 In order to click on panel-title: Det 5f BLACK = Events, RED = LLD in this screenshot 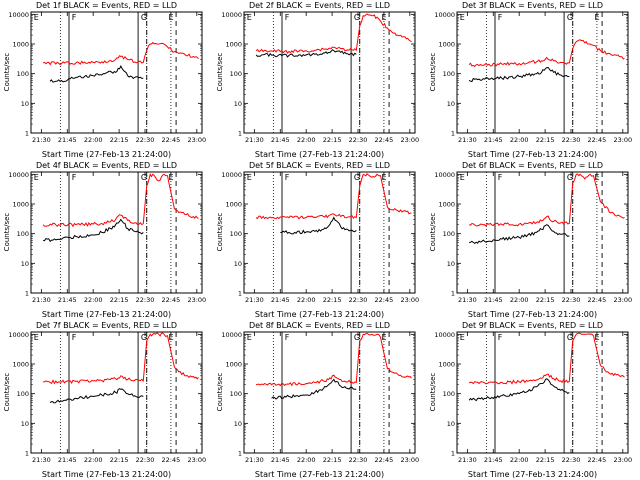, I will do `click(319, 165)`.